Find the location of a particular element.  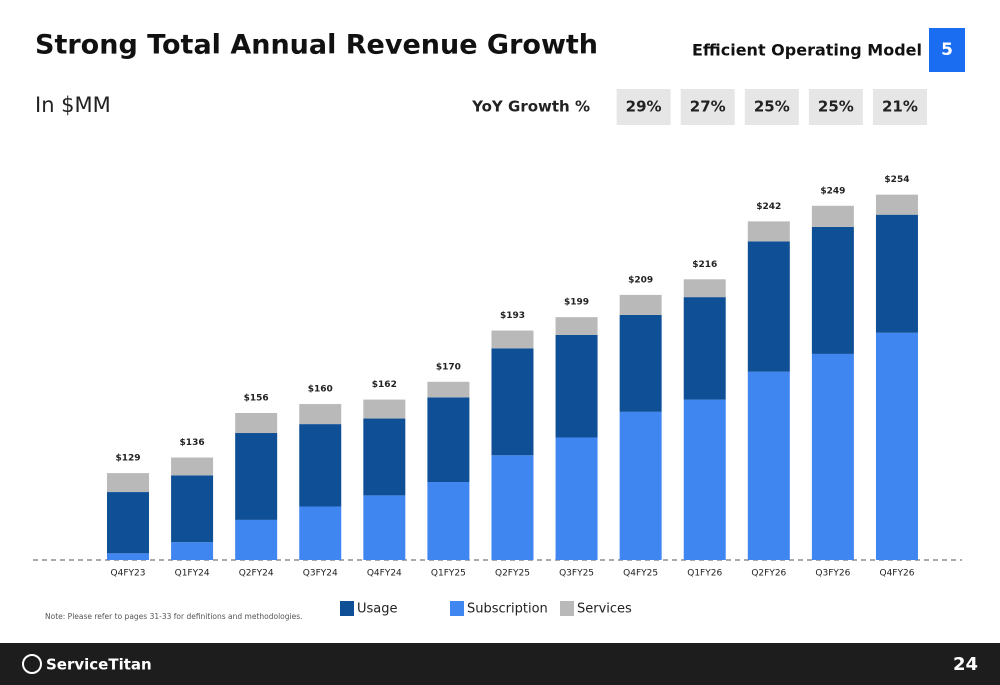

total-label: $193 is located at coordinates (512, 316).